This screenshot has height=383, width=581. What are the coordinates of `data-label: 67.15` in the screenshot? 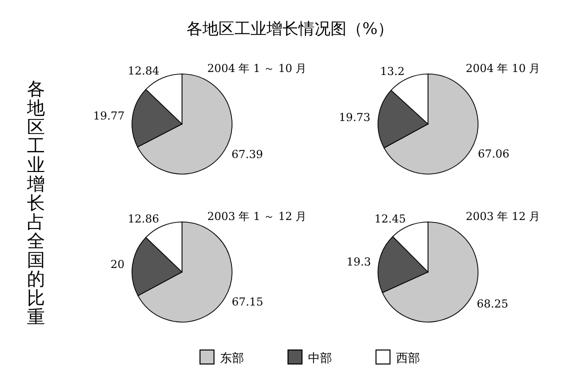 It's located at (248, 302).